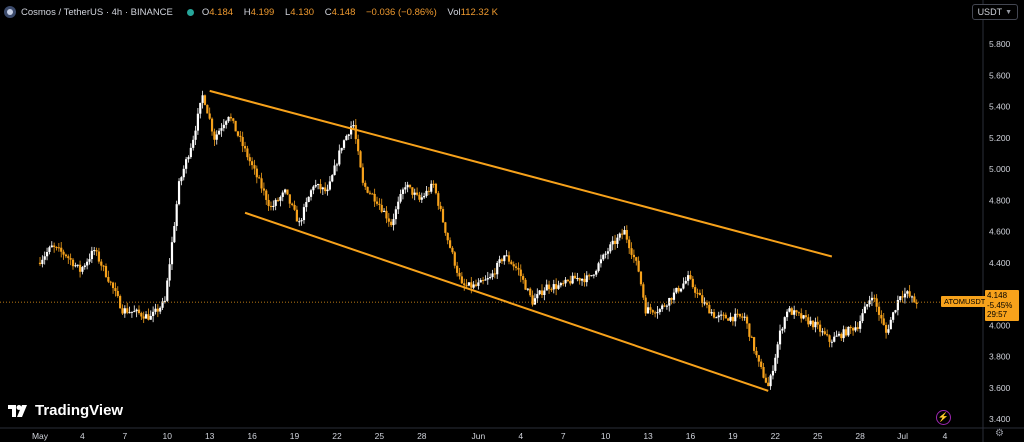 This screenshot has height=442, width=1024. I want to click on y-tick-label: 5.200, so click(1000, 138).